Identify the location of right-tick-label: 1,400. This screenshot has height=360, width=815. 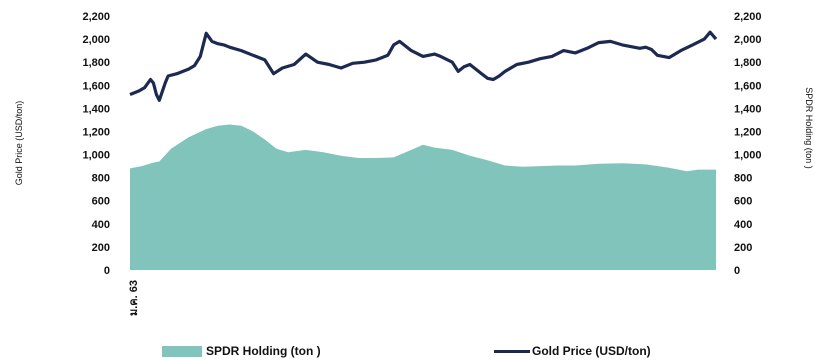
(748, 109).